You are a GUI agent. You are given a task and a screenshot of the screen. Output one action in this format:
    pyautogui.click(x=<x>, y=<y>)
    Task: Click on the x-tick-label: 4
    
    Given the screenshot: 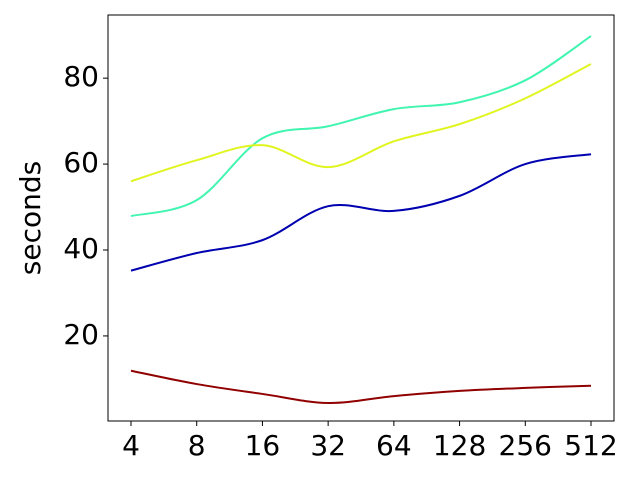 What is the action you would take?
    pyautogui.click(x=131, y=445)
    